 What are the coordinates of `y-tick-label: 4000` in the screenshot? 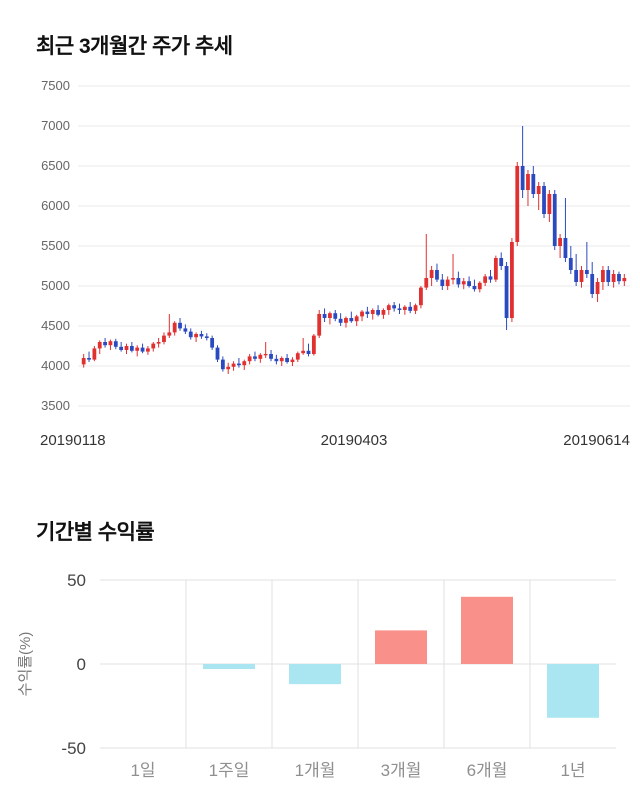 It's located at (55, 365).